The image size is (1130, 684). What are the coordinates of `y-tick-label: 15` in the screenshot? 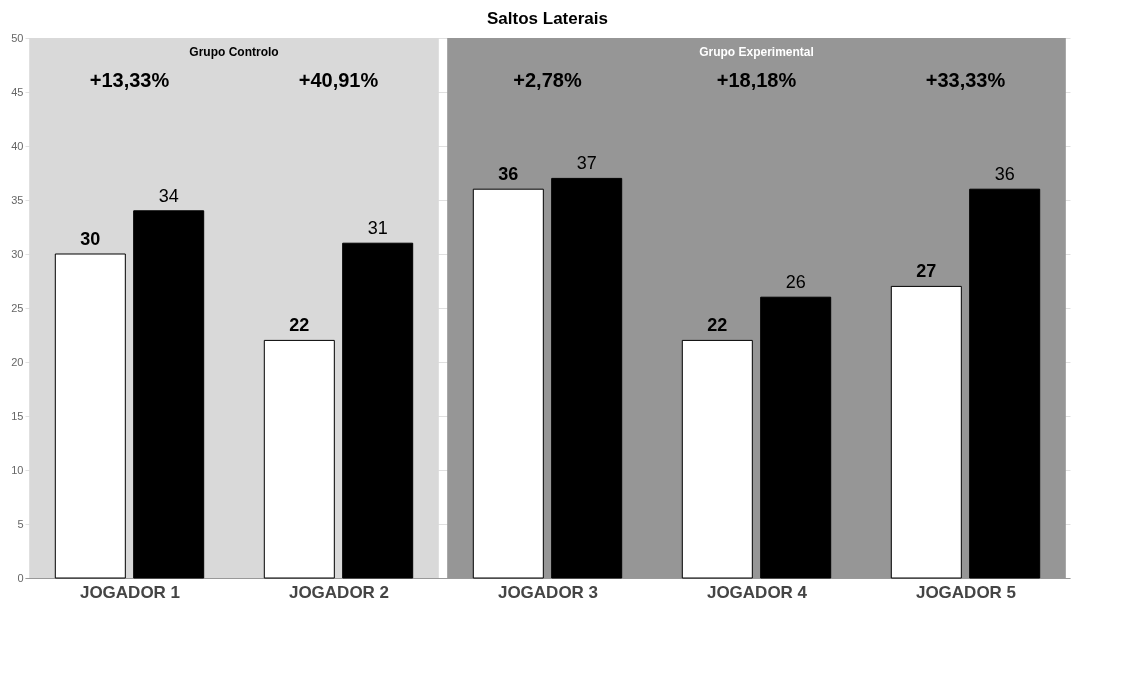 It's located at (17, 415).